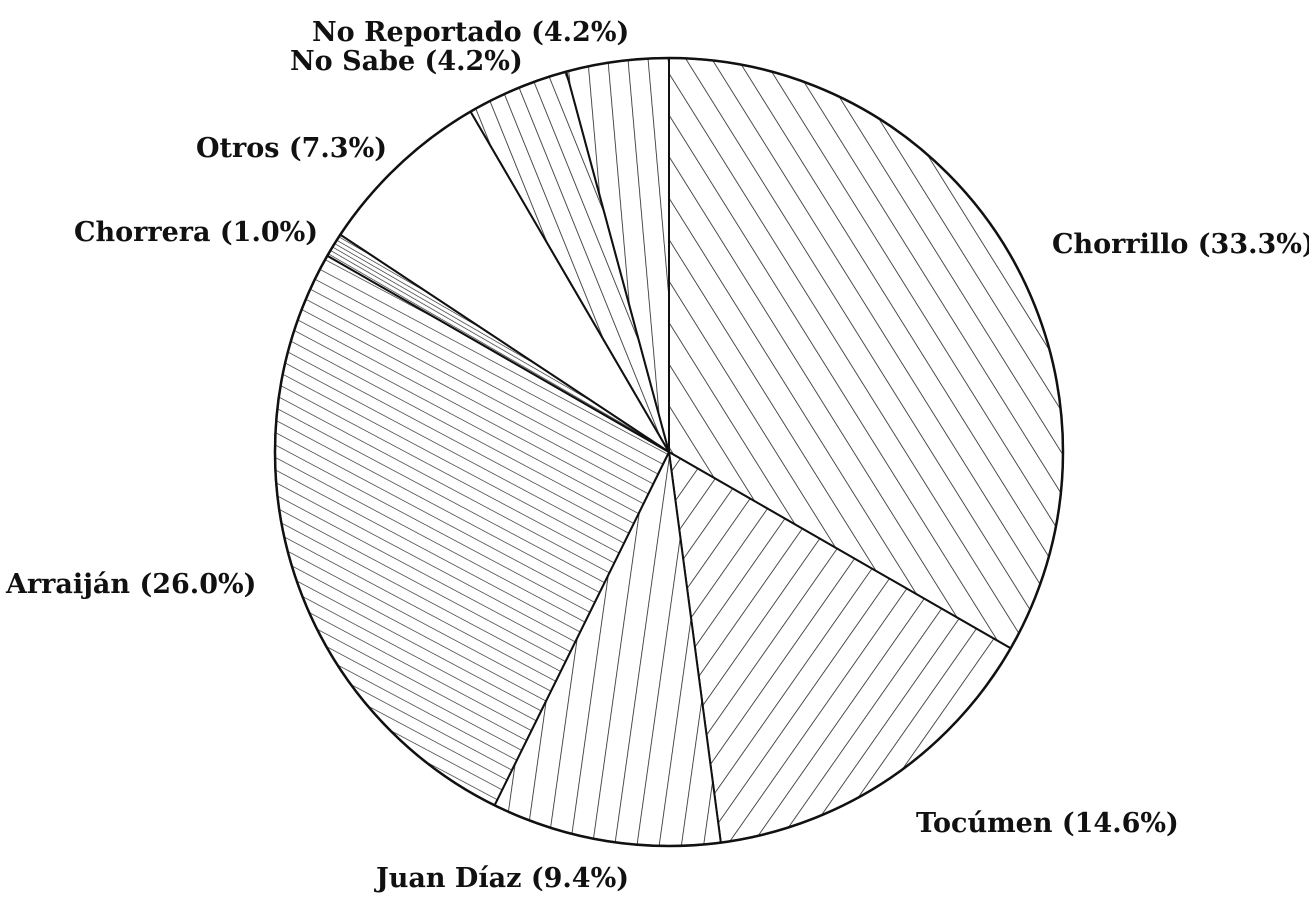  What do you see at coordinates (291, 148) in the screenshot?
I see `slice-label-otros: Otros (7.3%)` at bounding box center [291, 148].